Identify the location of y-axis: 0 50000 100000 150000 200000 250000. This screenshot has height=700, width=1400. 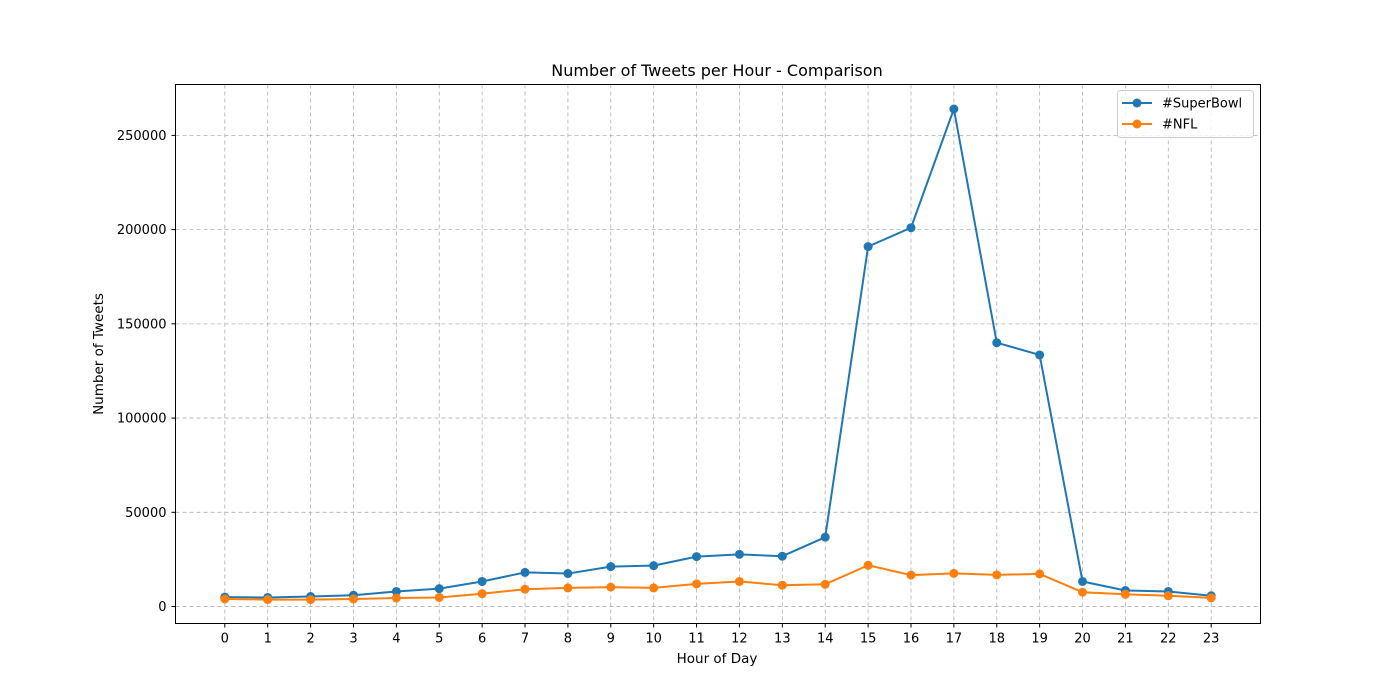
(146, 372).